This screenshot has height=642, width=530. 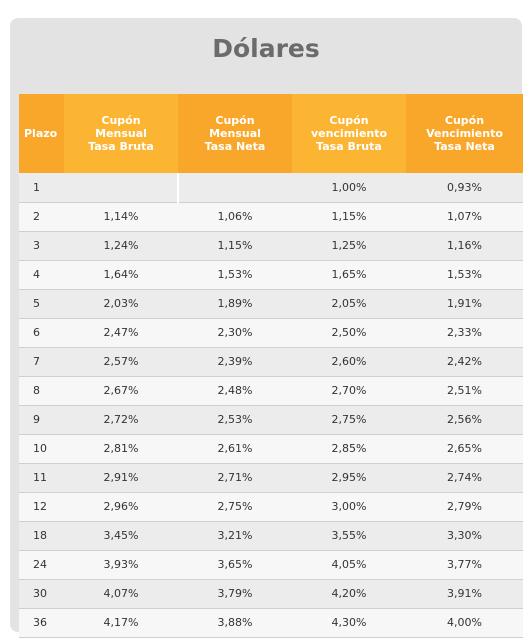 What do you see at coordinates (349, 507) in the screenshot?
I see `cupon-vencimiento-bruta-cell: 3,00%` at bounding box center [349, 507].